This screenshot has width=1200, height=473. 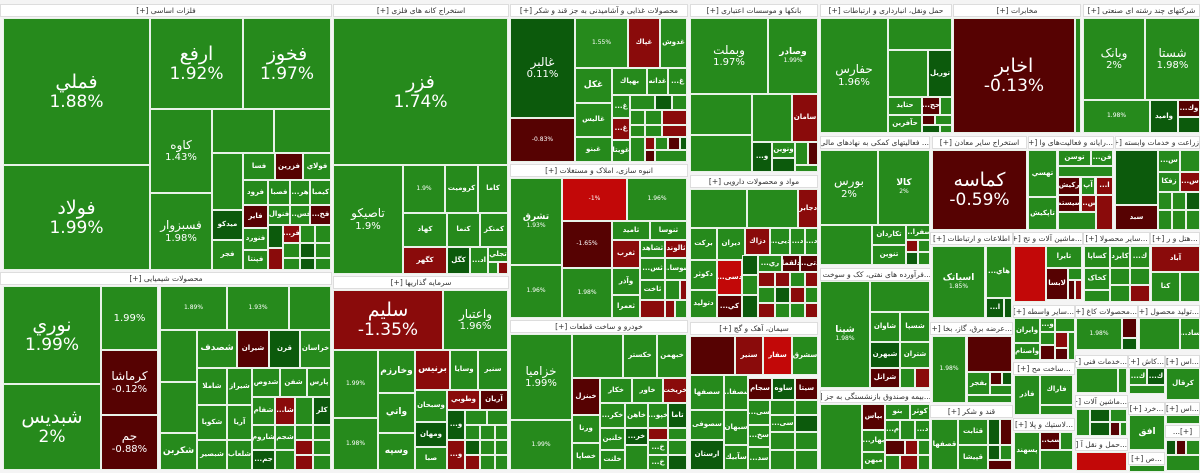 I want to click on stock-tile: شفام, so click(x=263, y=411).